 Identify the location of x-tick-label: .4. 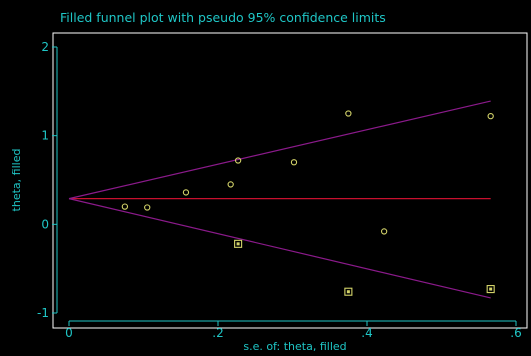
(366, 333).